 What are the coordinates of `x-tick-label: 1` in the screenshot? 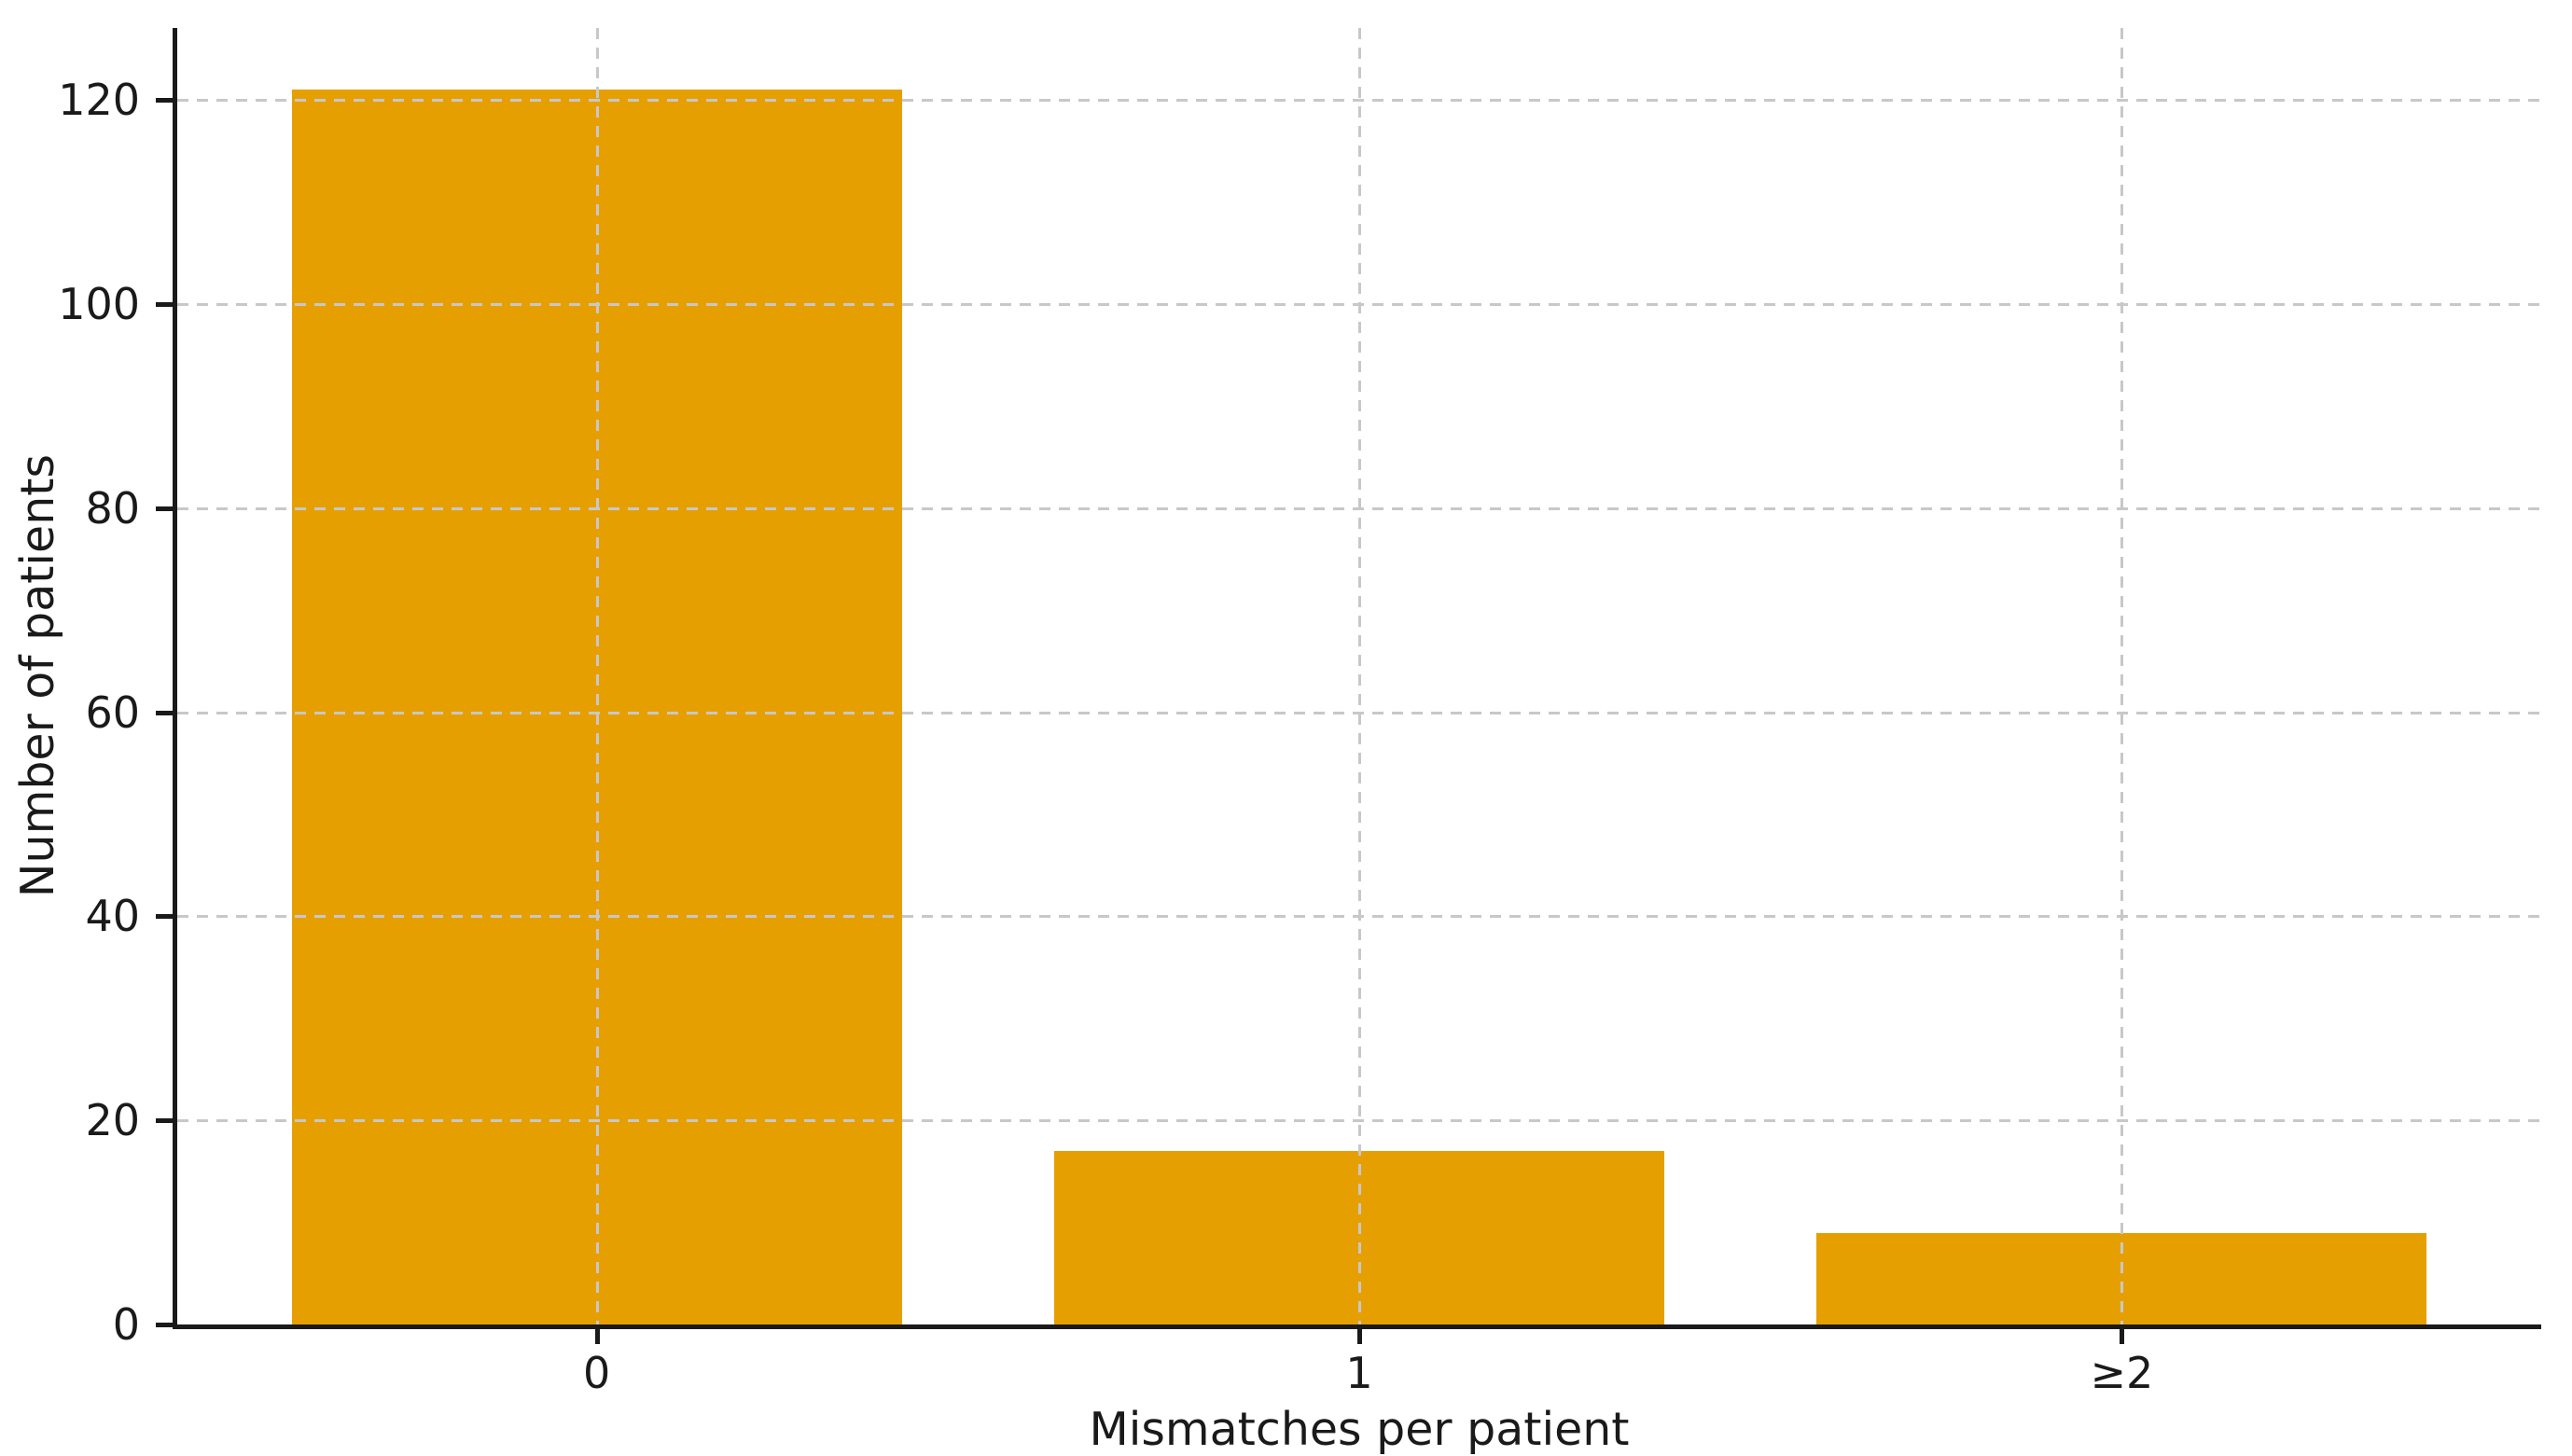 It's located at (1359, 1373).